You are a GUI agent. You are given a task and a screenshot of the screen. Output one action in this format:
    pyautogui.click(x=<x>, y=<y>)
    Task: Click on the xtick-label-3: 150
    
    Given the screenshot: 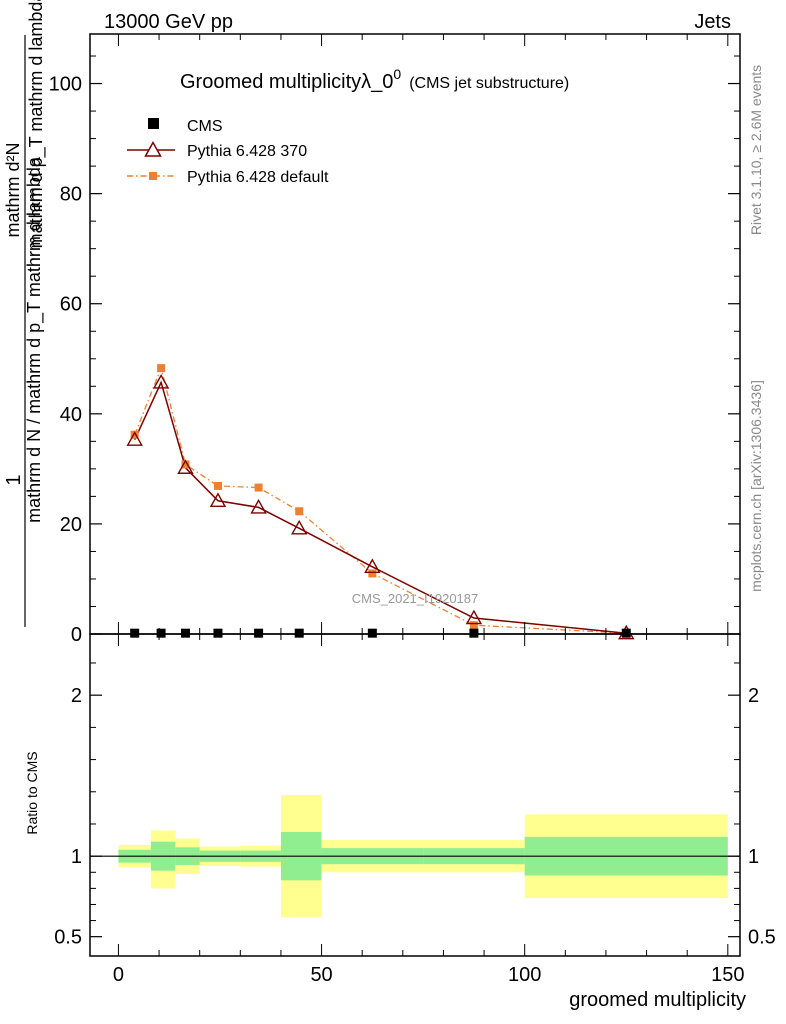 What is the action you would take?
    pyautogui.click(x=727, y=975)
    